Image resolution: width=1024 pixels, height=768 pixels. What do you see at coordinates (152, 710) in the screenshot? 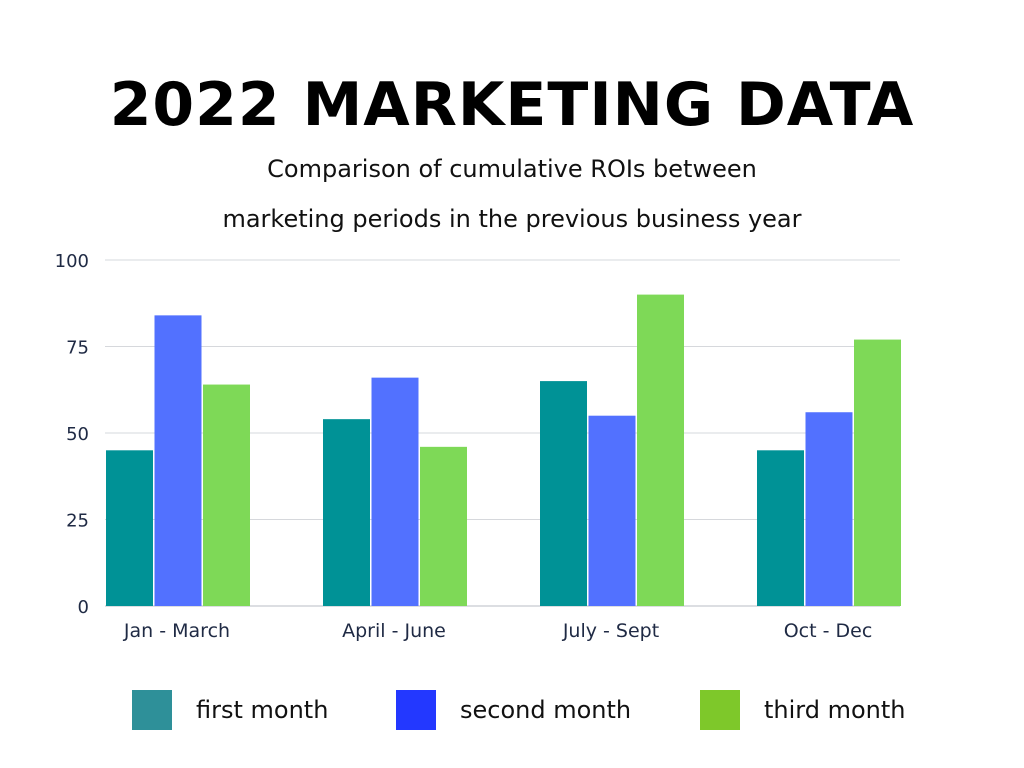
I see `legend-swatch-first-month` at bounding box center [152, 710].